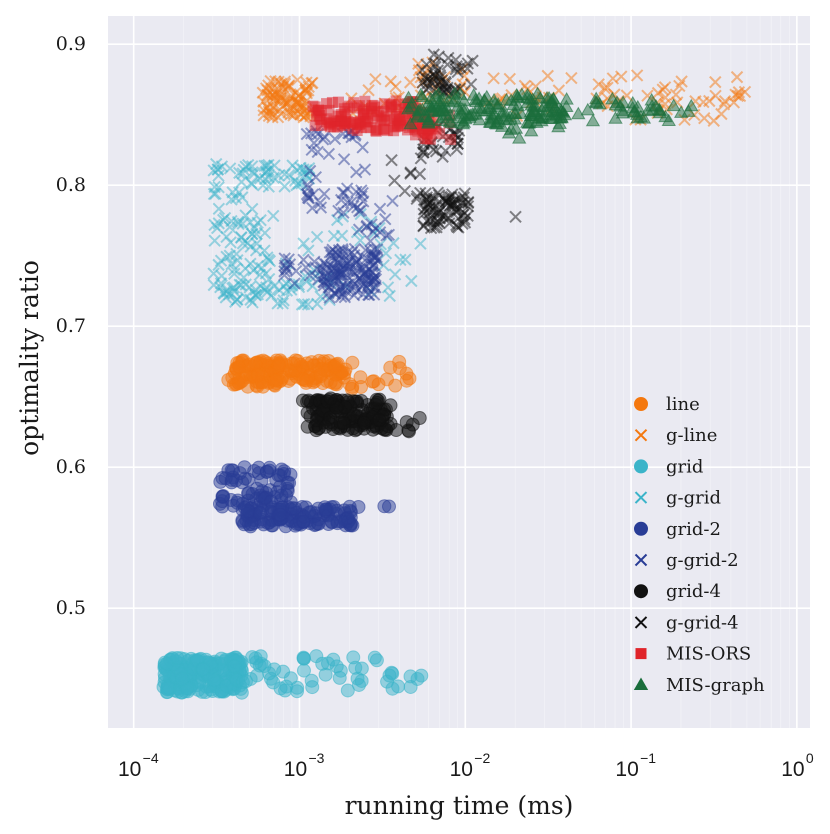 The height and width of the screenshot is (834, 830). What do you see at coordinates (129, 769) in the screenshot?
I see `svg-text: 10` at bounding box center [129, 769].